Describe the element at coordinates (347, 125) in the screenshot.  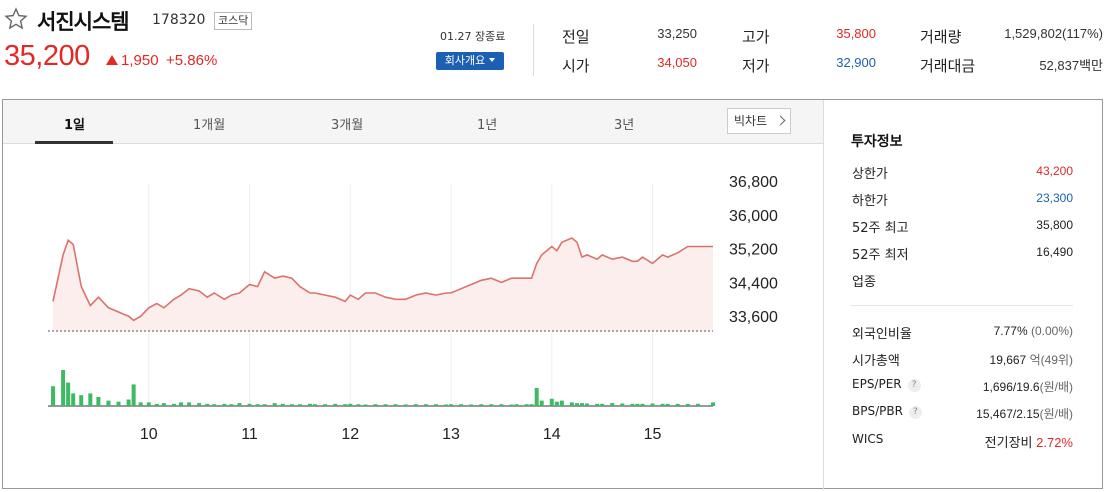
I see `tab-3month: 3개월` at that location.